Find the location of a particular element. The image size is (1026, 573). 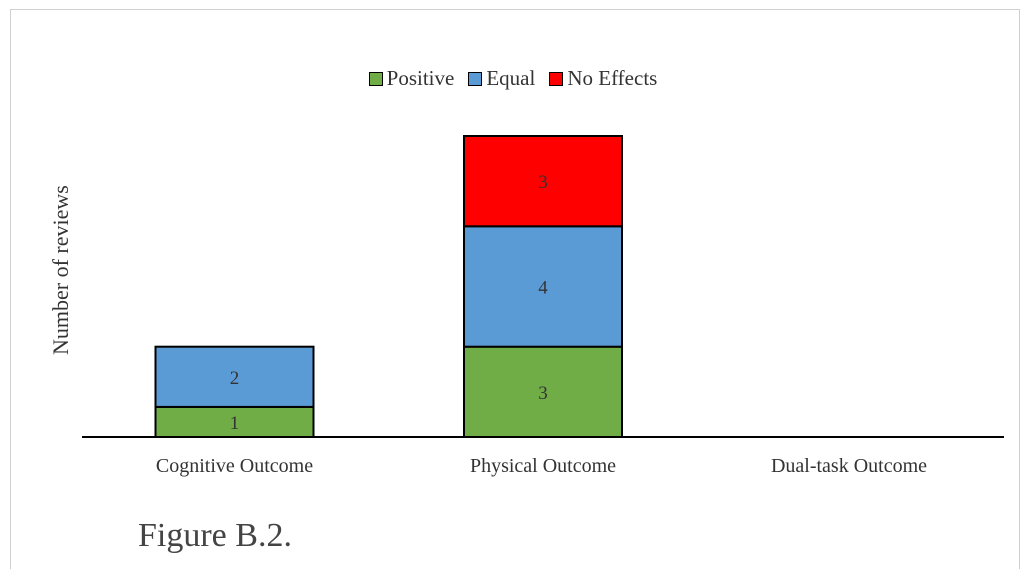

legend-item-no-effects: No Effects is located at coordinates (603, 78).